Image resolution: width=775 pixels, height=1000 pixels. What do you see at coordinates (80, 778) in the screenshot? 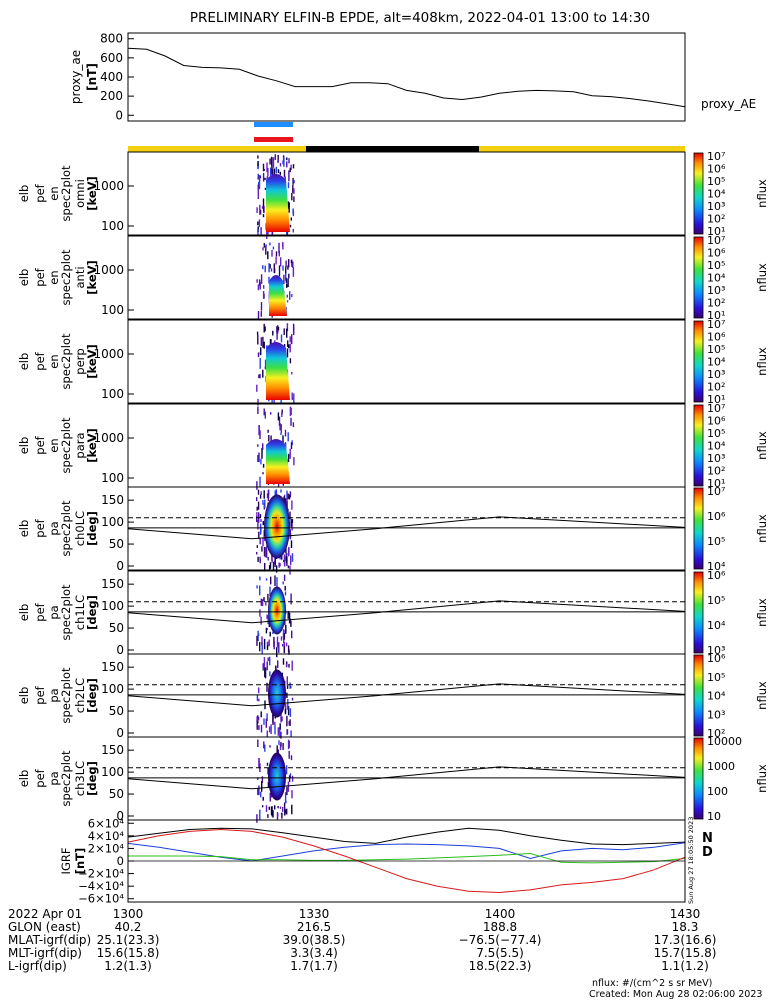
I see `panel-ylabel-line: ch3LC` at bounding box center [80, 778].